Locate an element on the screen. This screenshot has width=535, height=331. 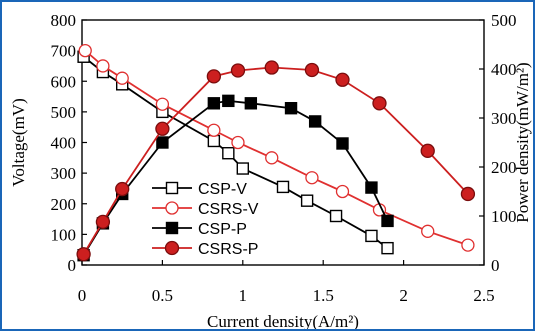
y-right-axis-title: Power density(mW/m²) is located at coordinates (522, 142).